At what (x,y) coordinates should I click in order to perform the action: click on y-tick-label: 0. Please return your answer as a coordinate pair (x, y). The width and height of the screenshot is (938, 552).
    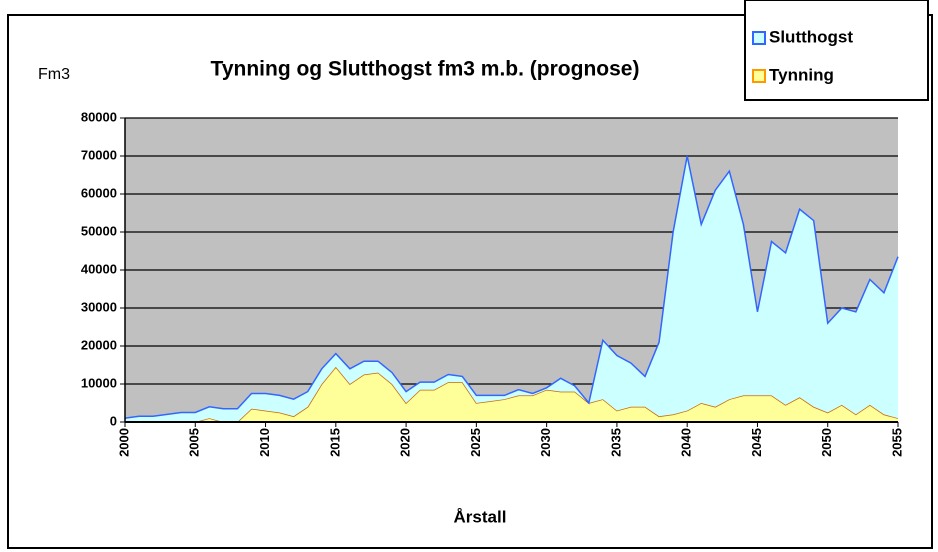
    Looking at the image, I should click on (113, 420).